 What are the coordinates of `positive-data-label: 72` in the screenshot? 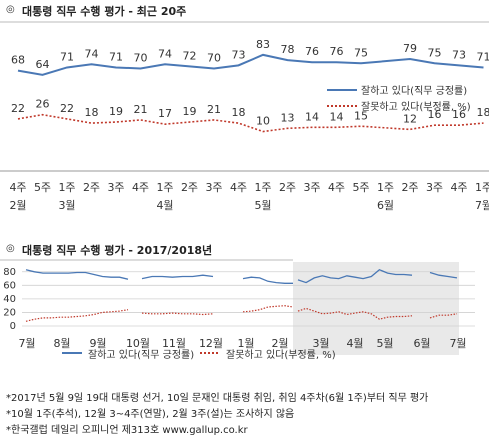 It's located at (190, 55).